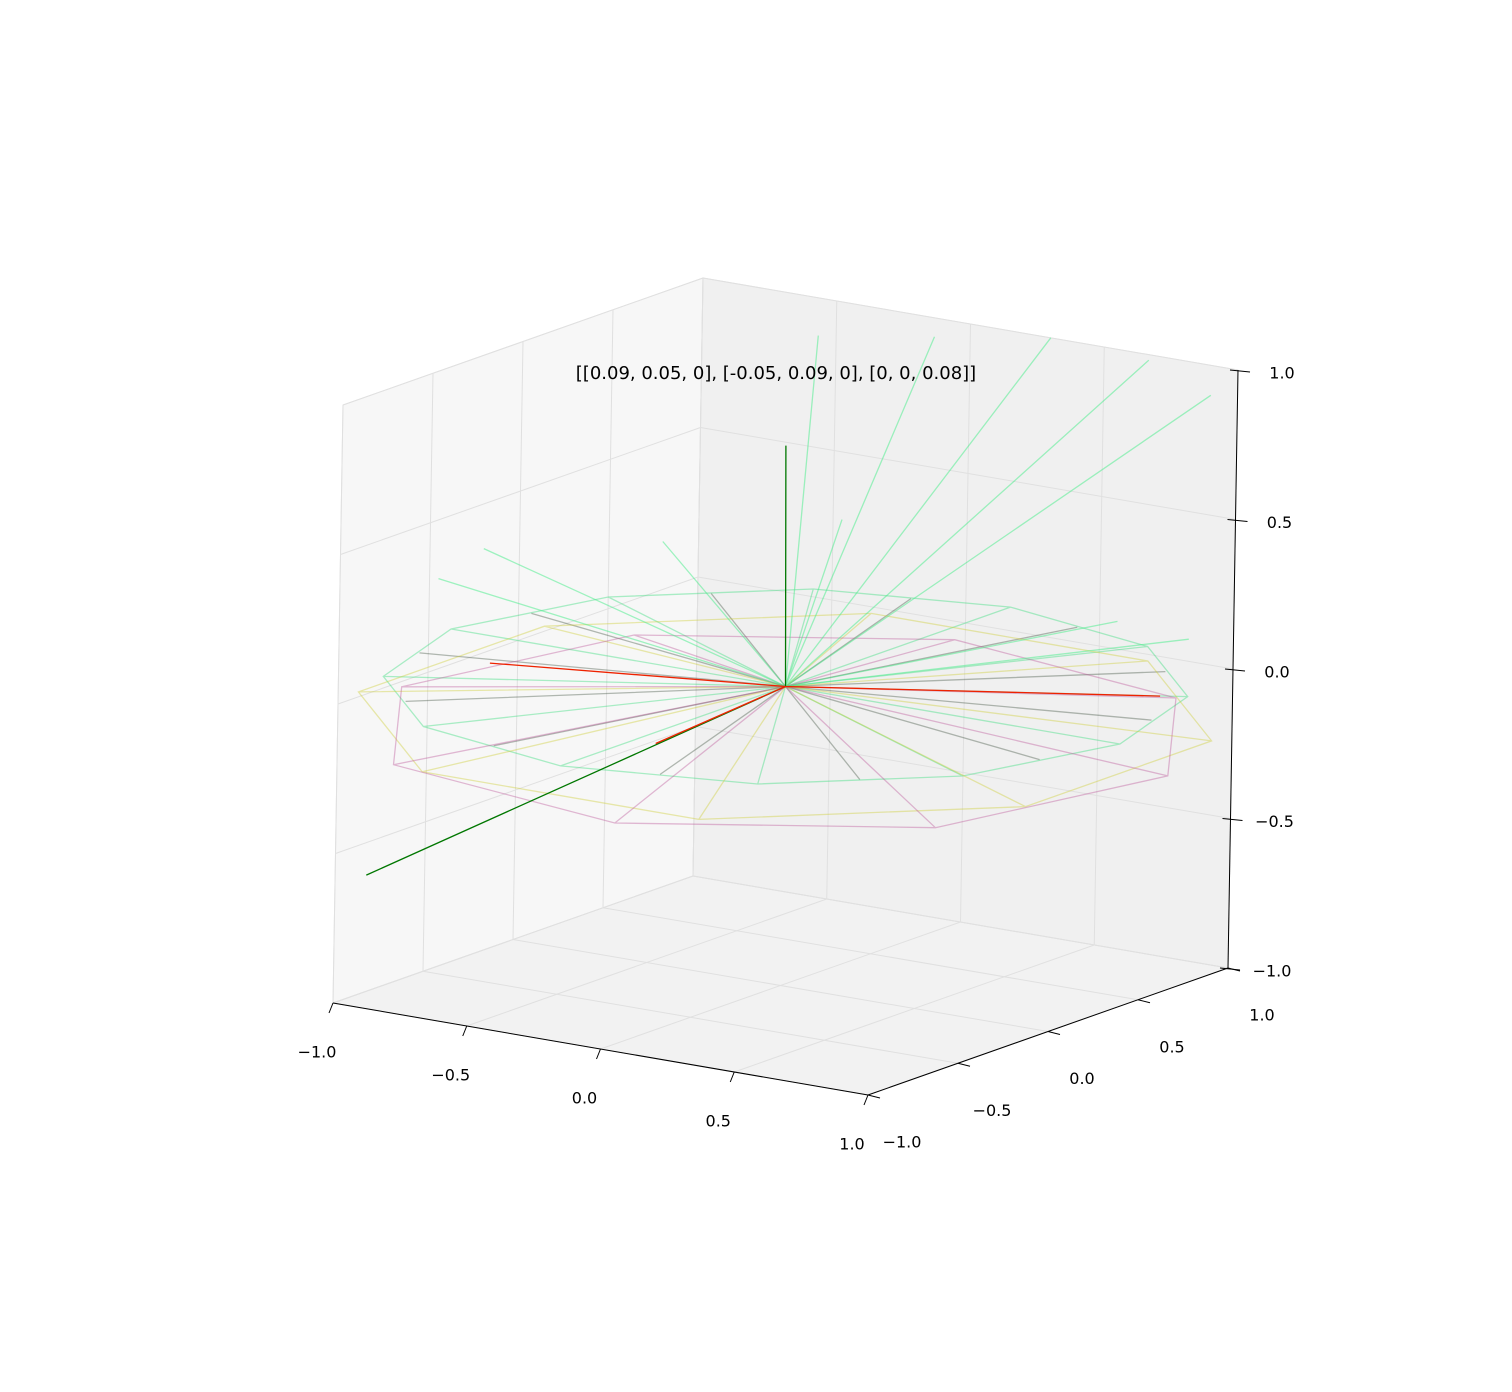 This screenshot has width=1512, height=1392. Describe the element at coordinates (1281, 373) in the screenshot. I see `z-tick-label: 1.0` at that location.